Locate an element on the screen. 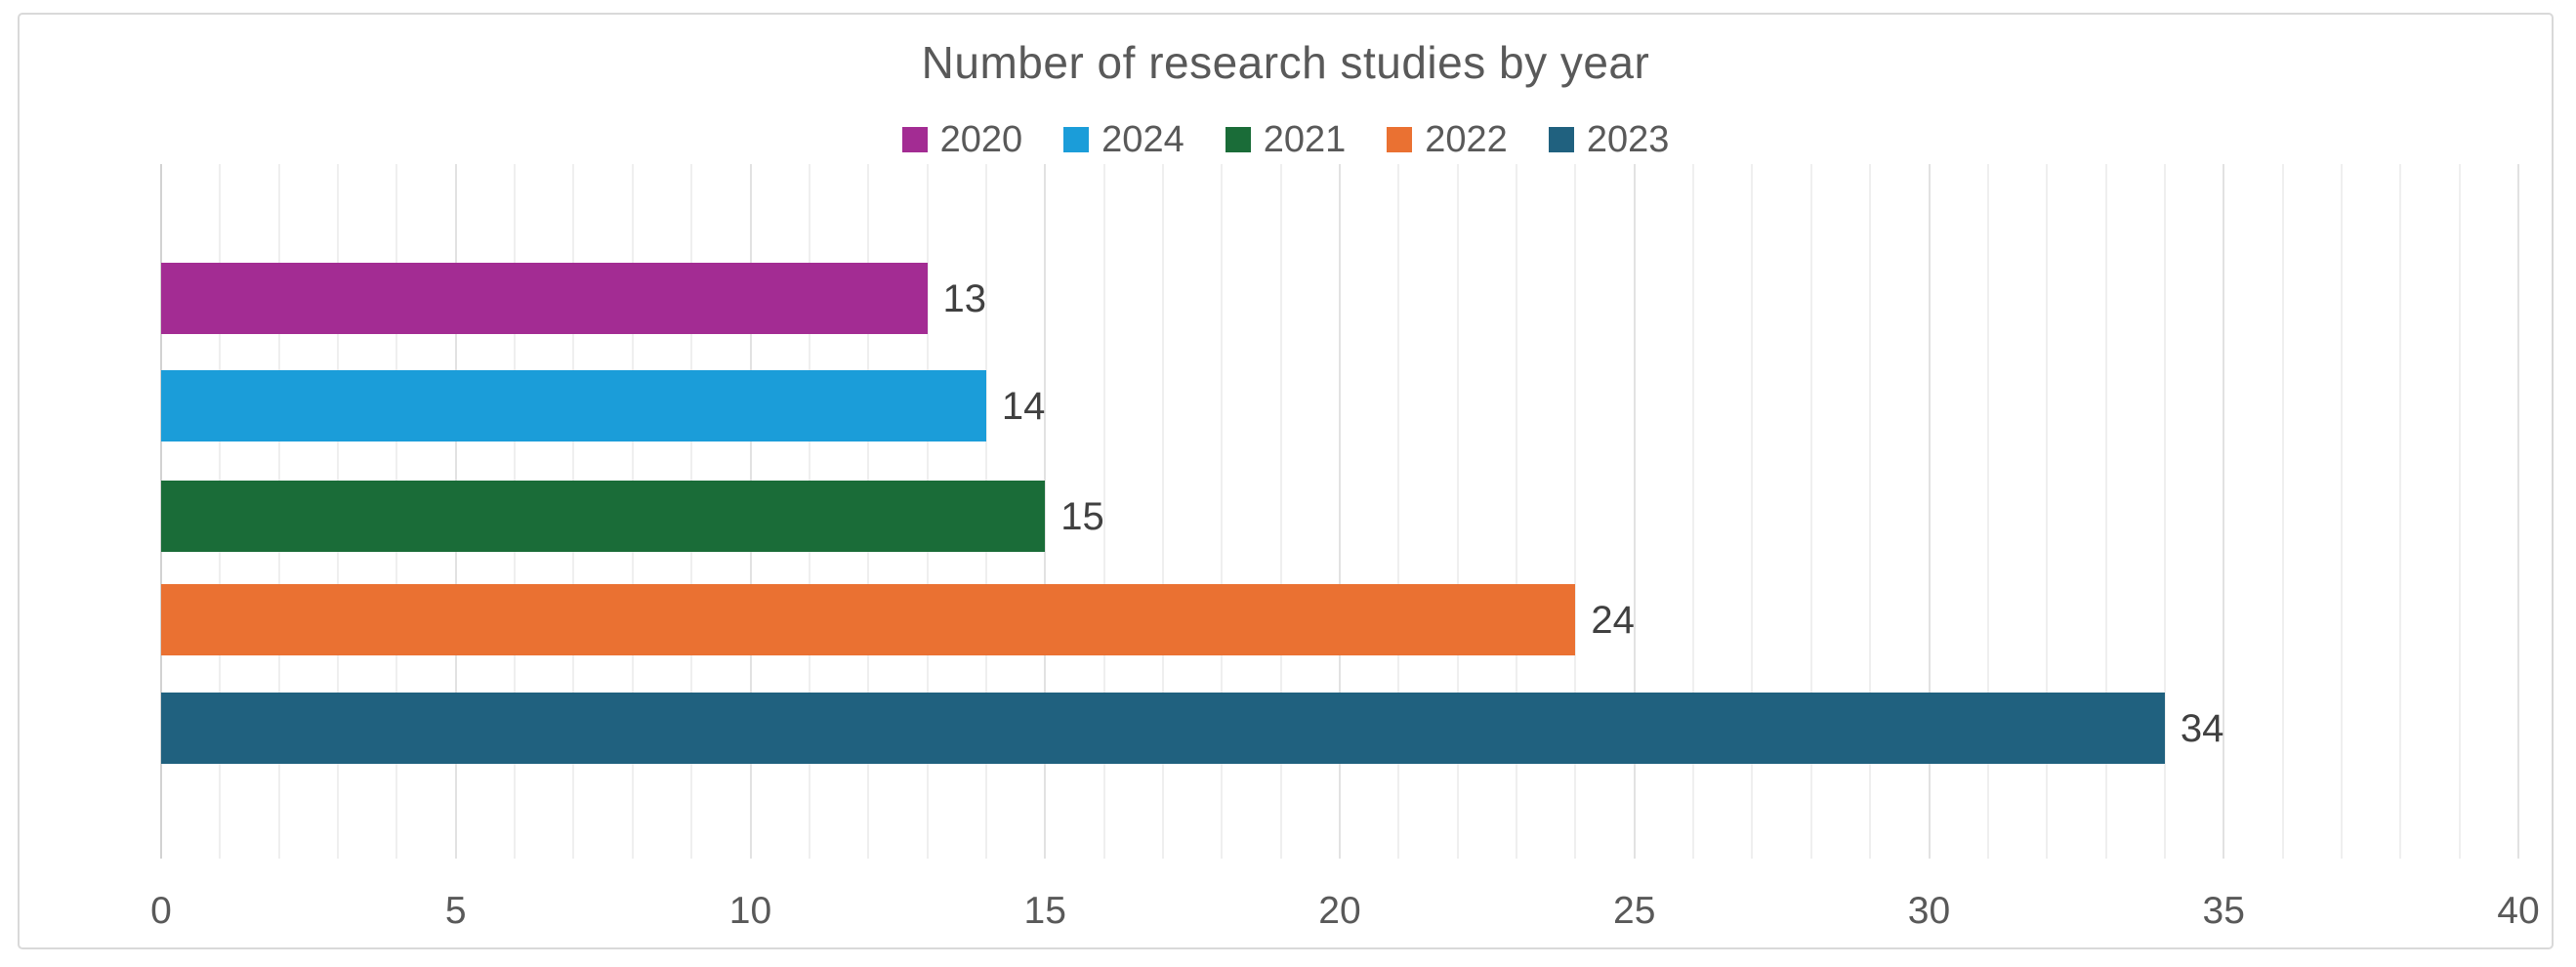  legend-label: 2020 is located at coordinates (981, 139).